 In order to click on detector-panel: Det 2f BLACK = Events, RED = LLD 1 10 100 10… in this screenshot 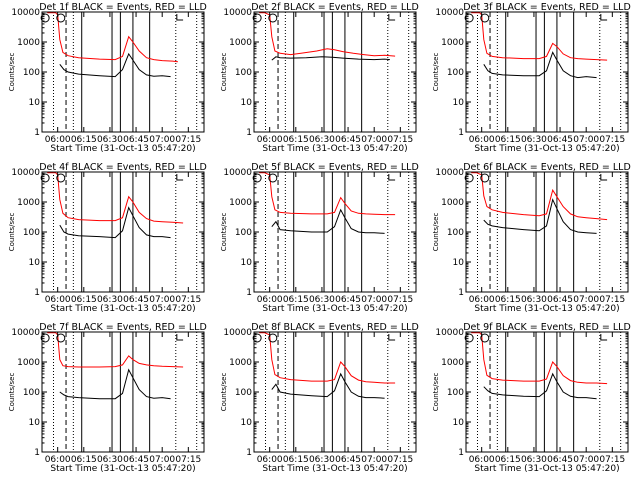, I will do `click(319, 78)`.